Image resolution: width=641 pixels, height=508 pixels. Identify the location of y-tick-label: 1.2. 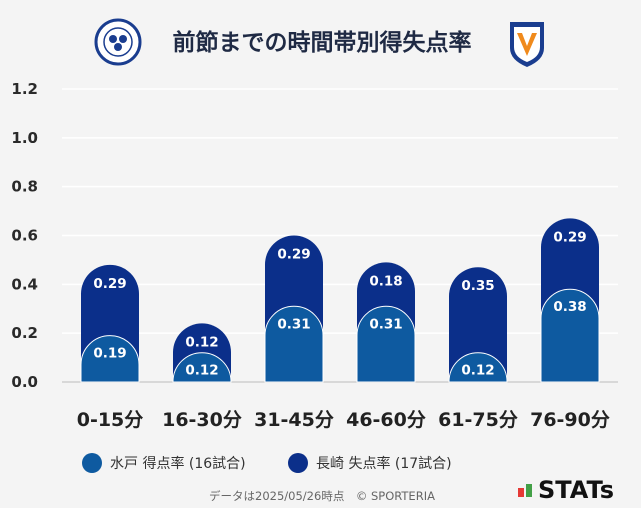
(24, 89).